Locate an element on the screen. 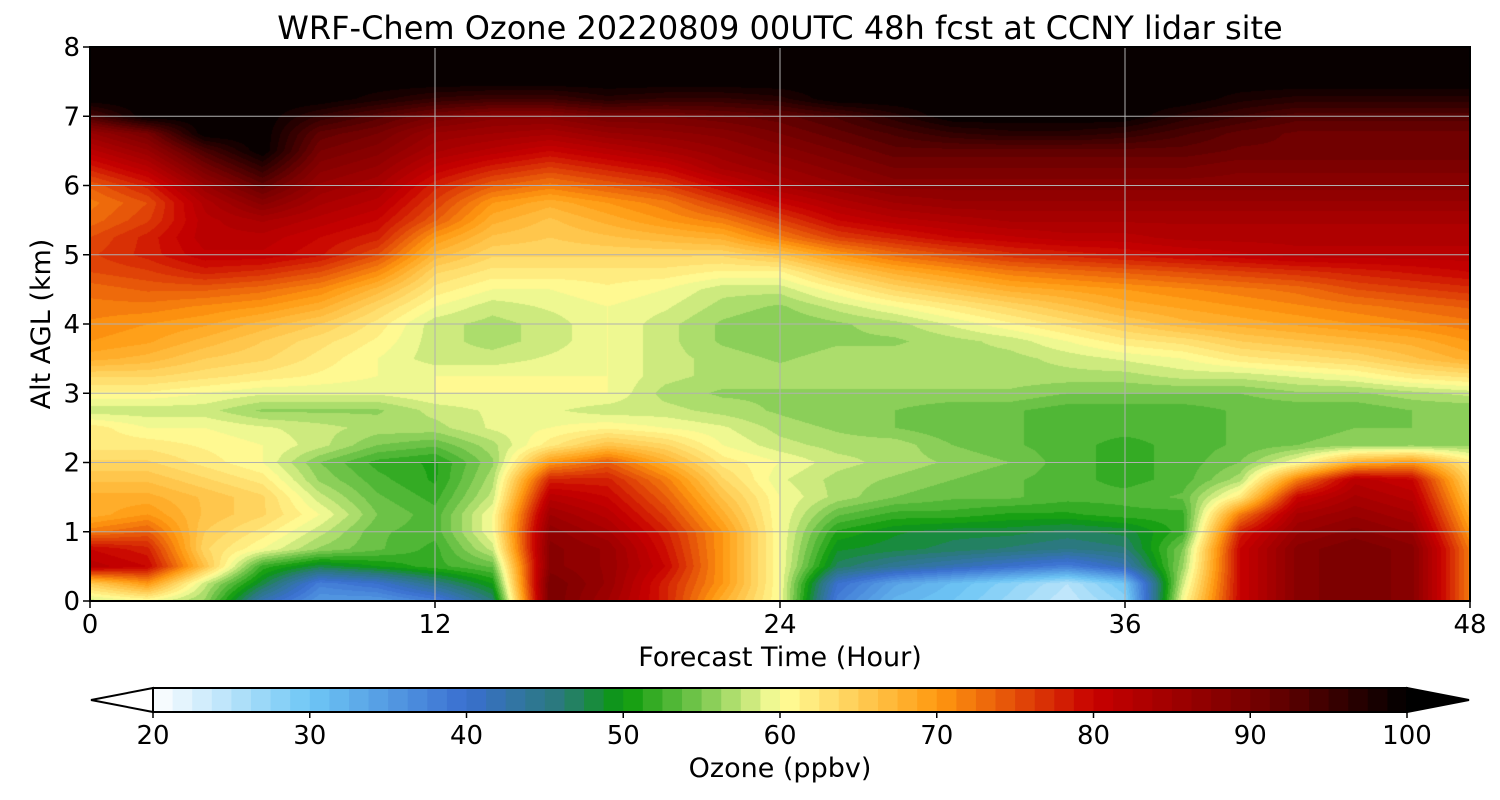 This screenshot has width=1500, height=800. x-tick-label: 36 is located at coordinates (1124, 625).